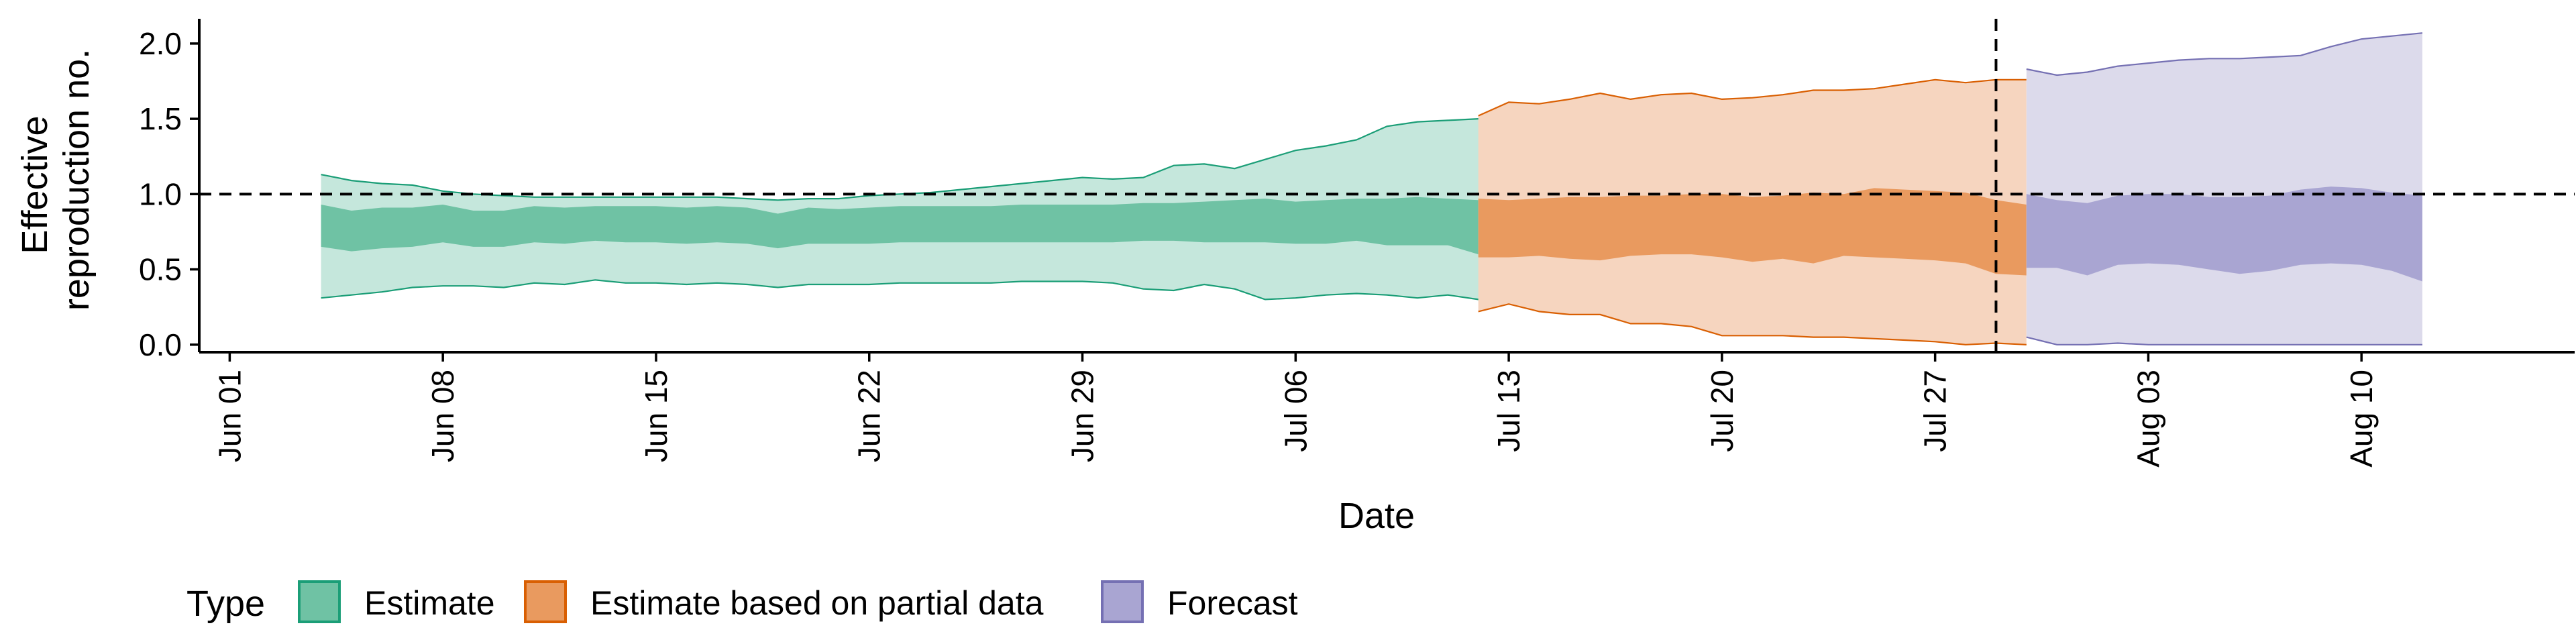 Image resolution: width=2576 pixels, height=644 pixels. I want to click on x-tick-label: Jul 06, so click(1295, 411).